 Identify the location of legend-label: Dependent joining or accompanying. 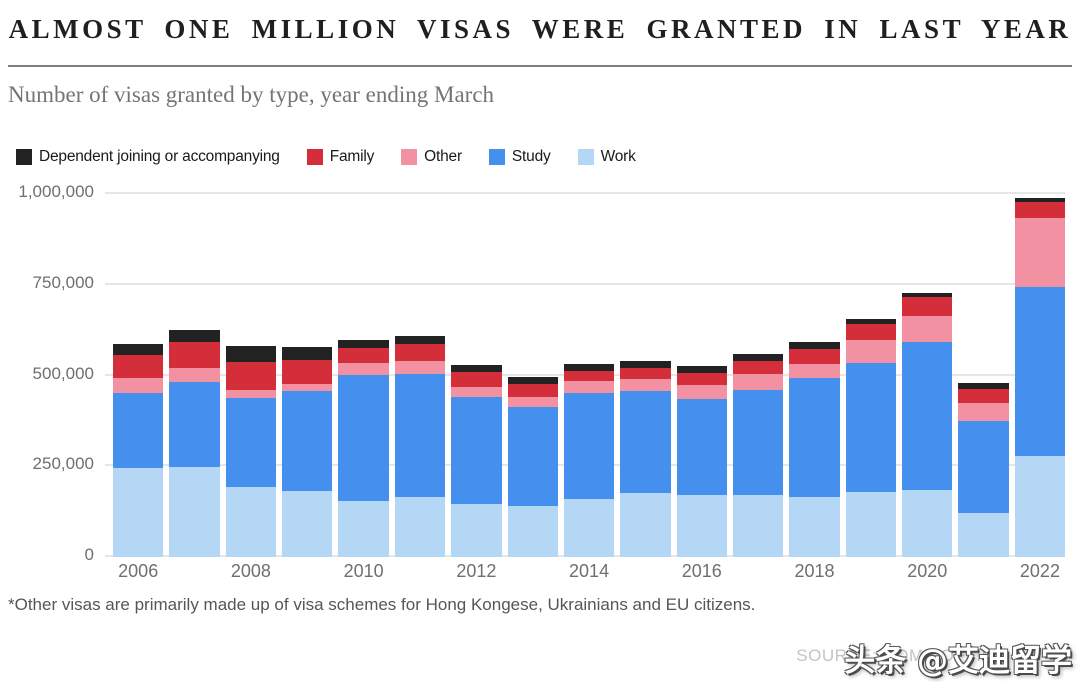
(159, 156).